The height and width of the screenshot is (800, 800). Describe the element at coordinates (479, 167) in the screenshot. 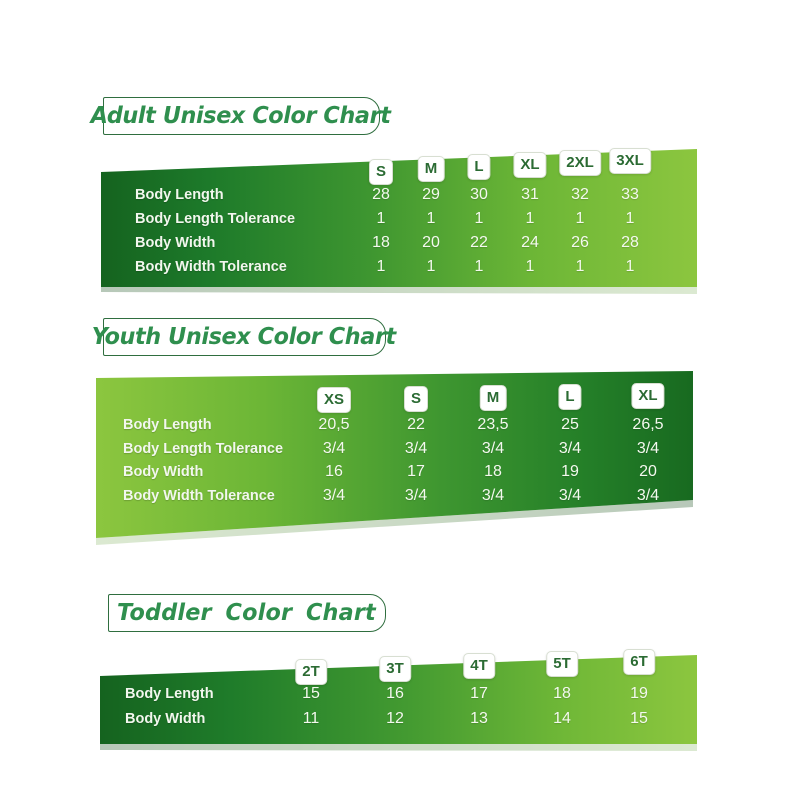

I see `adult-size-header-l: L` at that location.